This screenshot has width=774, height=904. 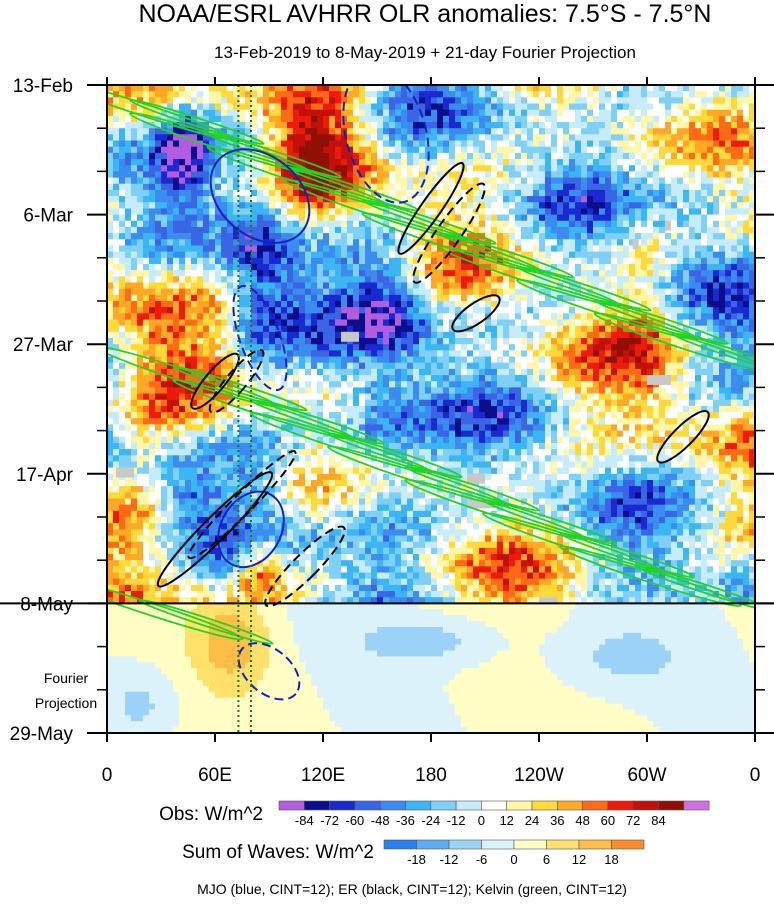 What do you see at coordinates (66, 703) in the screenshot?
I see `projection-label-line2: Projection` at bounding box center [66, 703].